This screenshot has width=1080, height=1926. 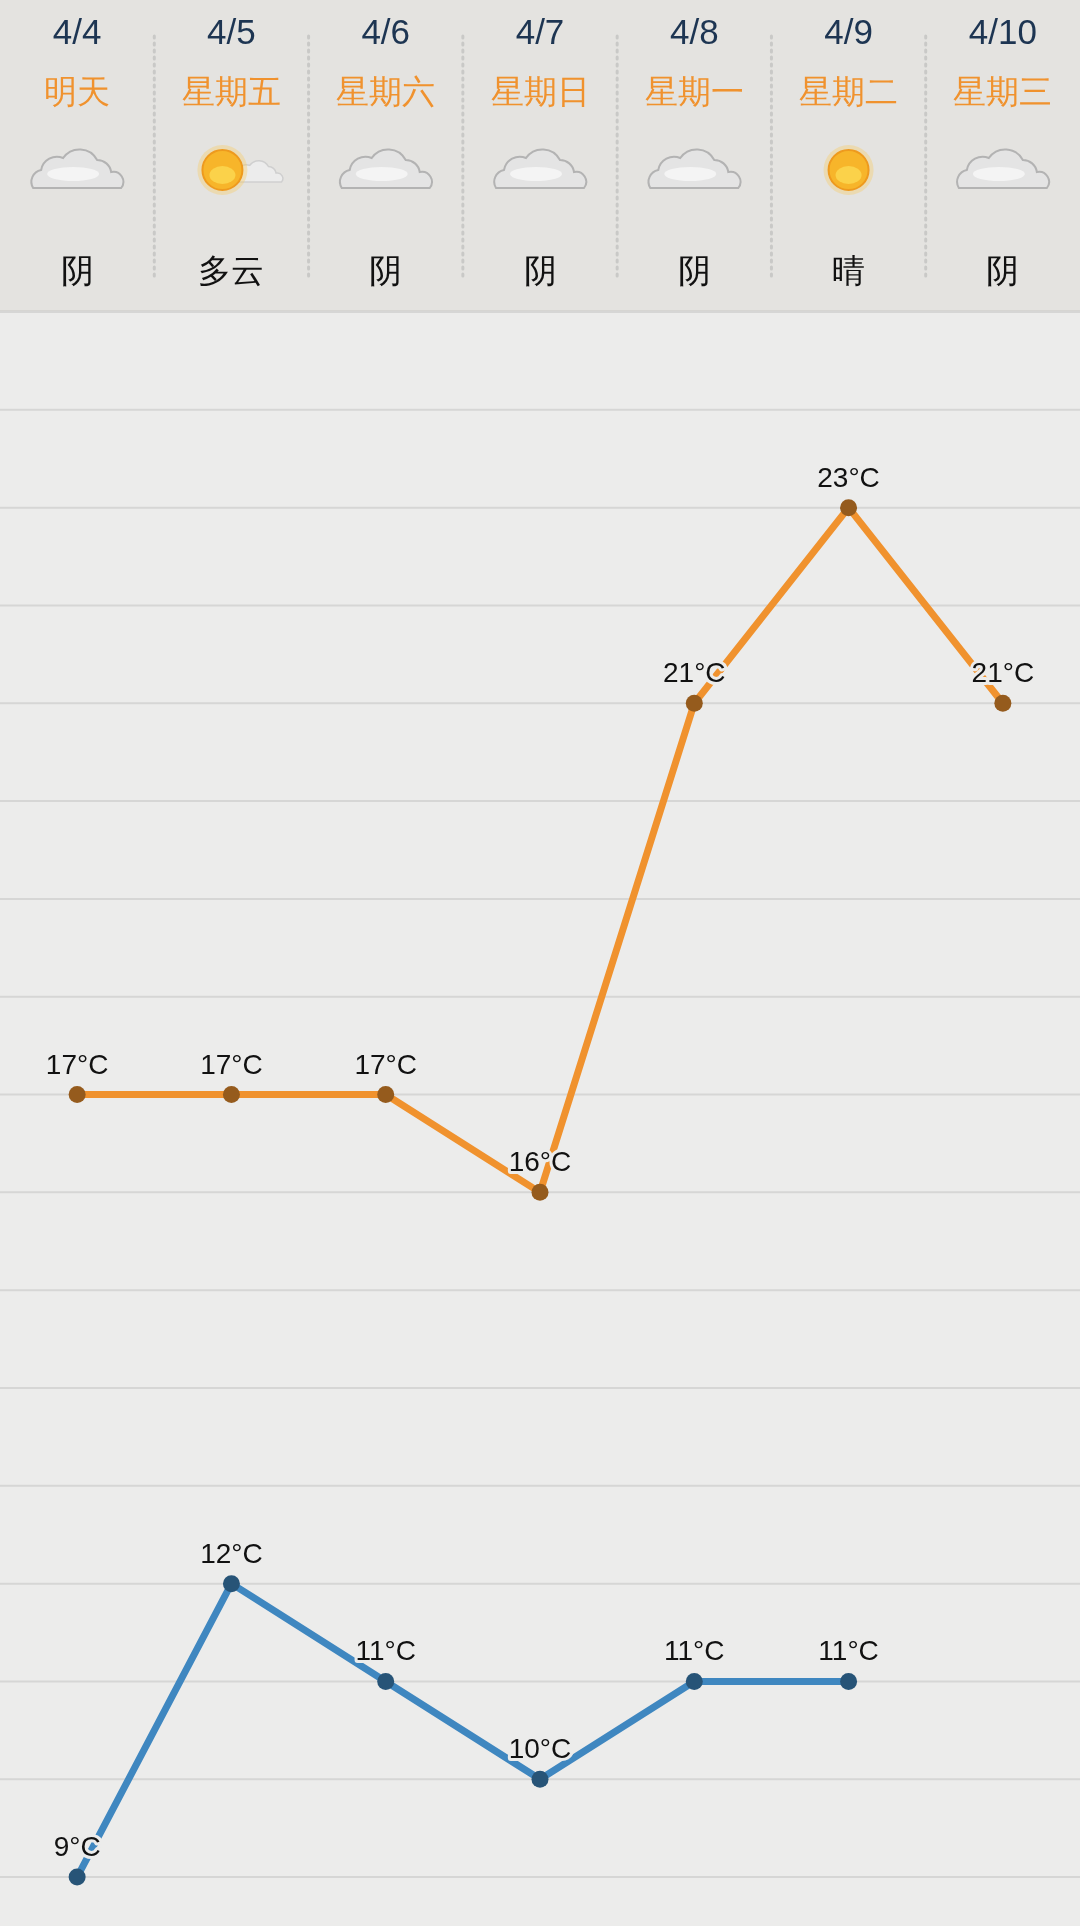 What do you see at coordinates (848, 477) in the screenshot?
I see `data-label: 23°C` at bounding box center [848, 477].